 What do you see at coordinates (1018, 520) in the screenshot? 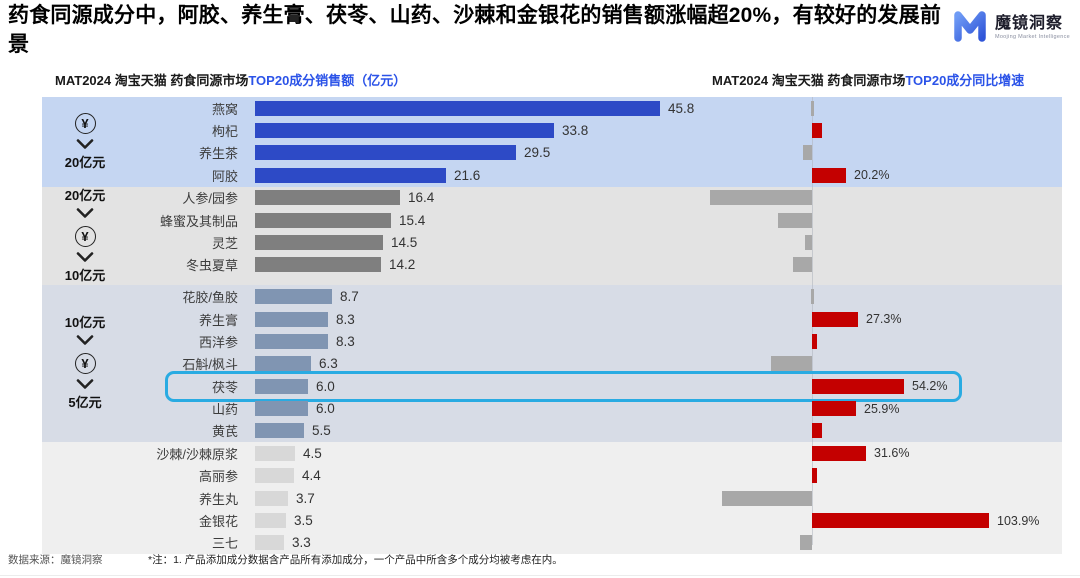
I see `growth-value: 103.9%` at bounding box center [1018, 520].